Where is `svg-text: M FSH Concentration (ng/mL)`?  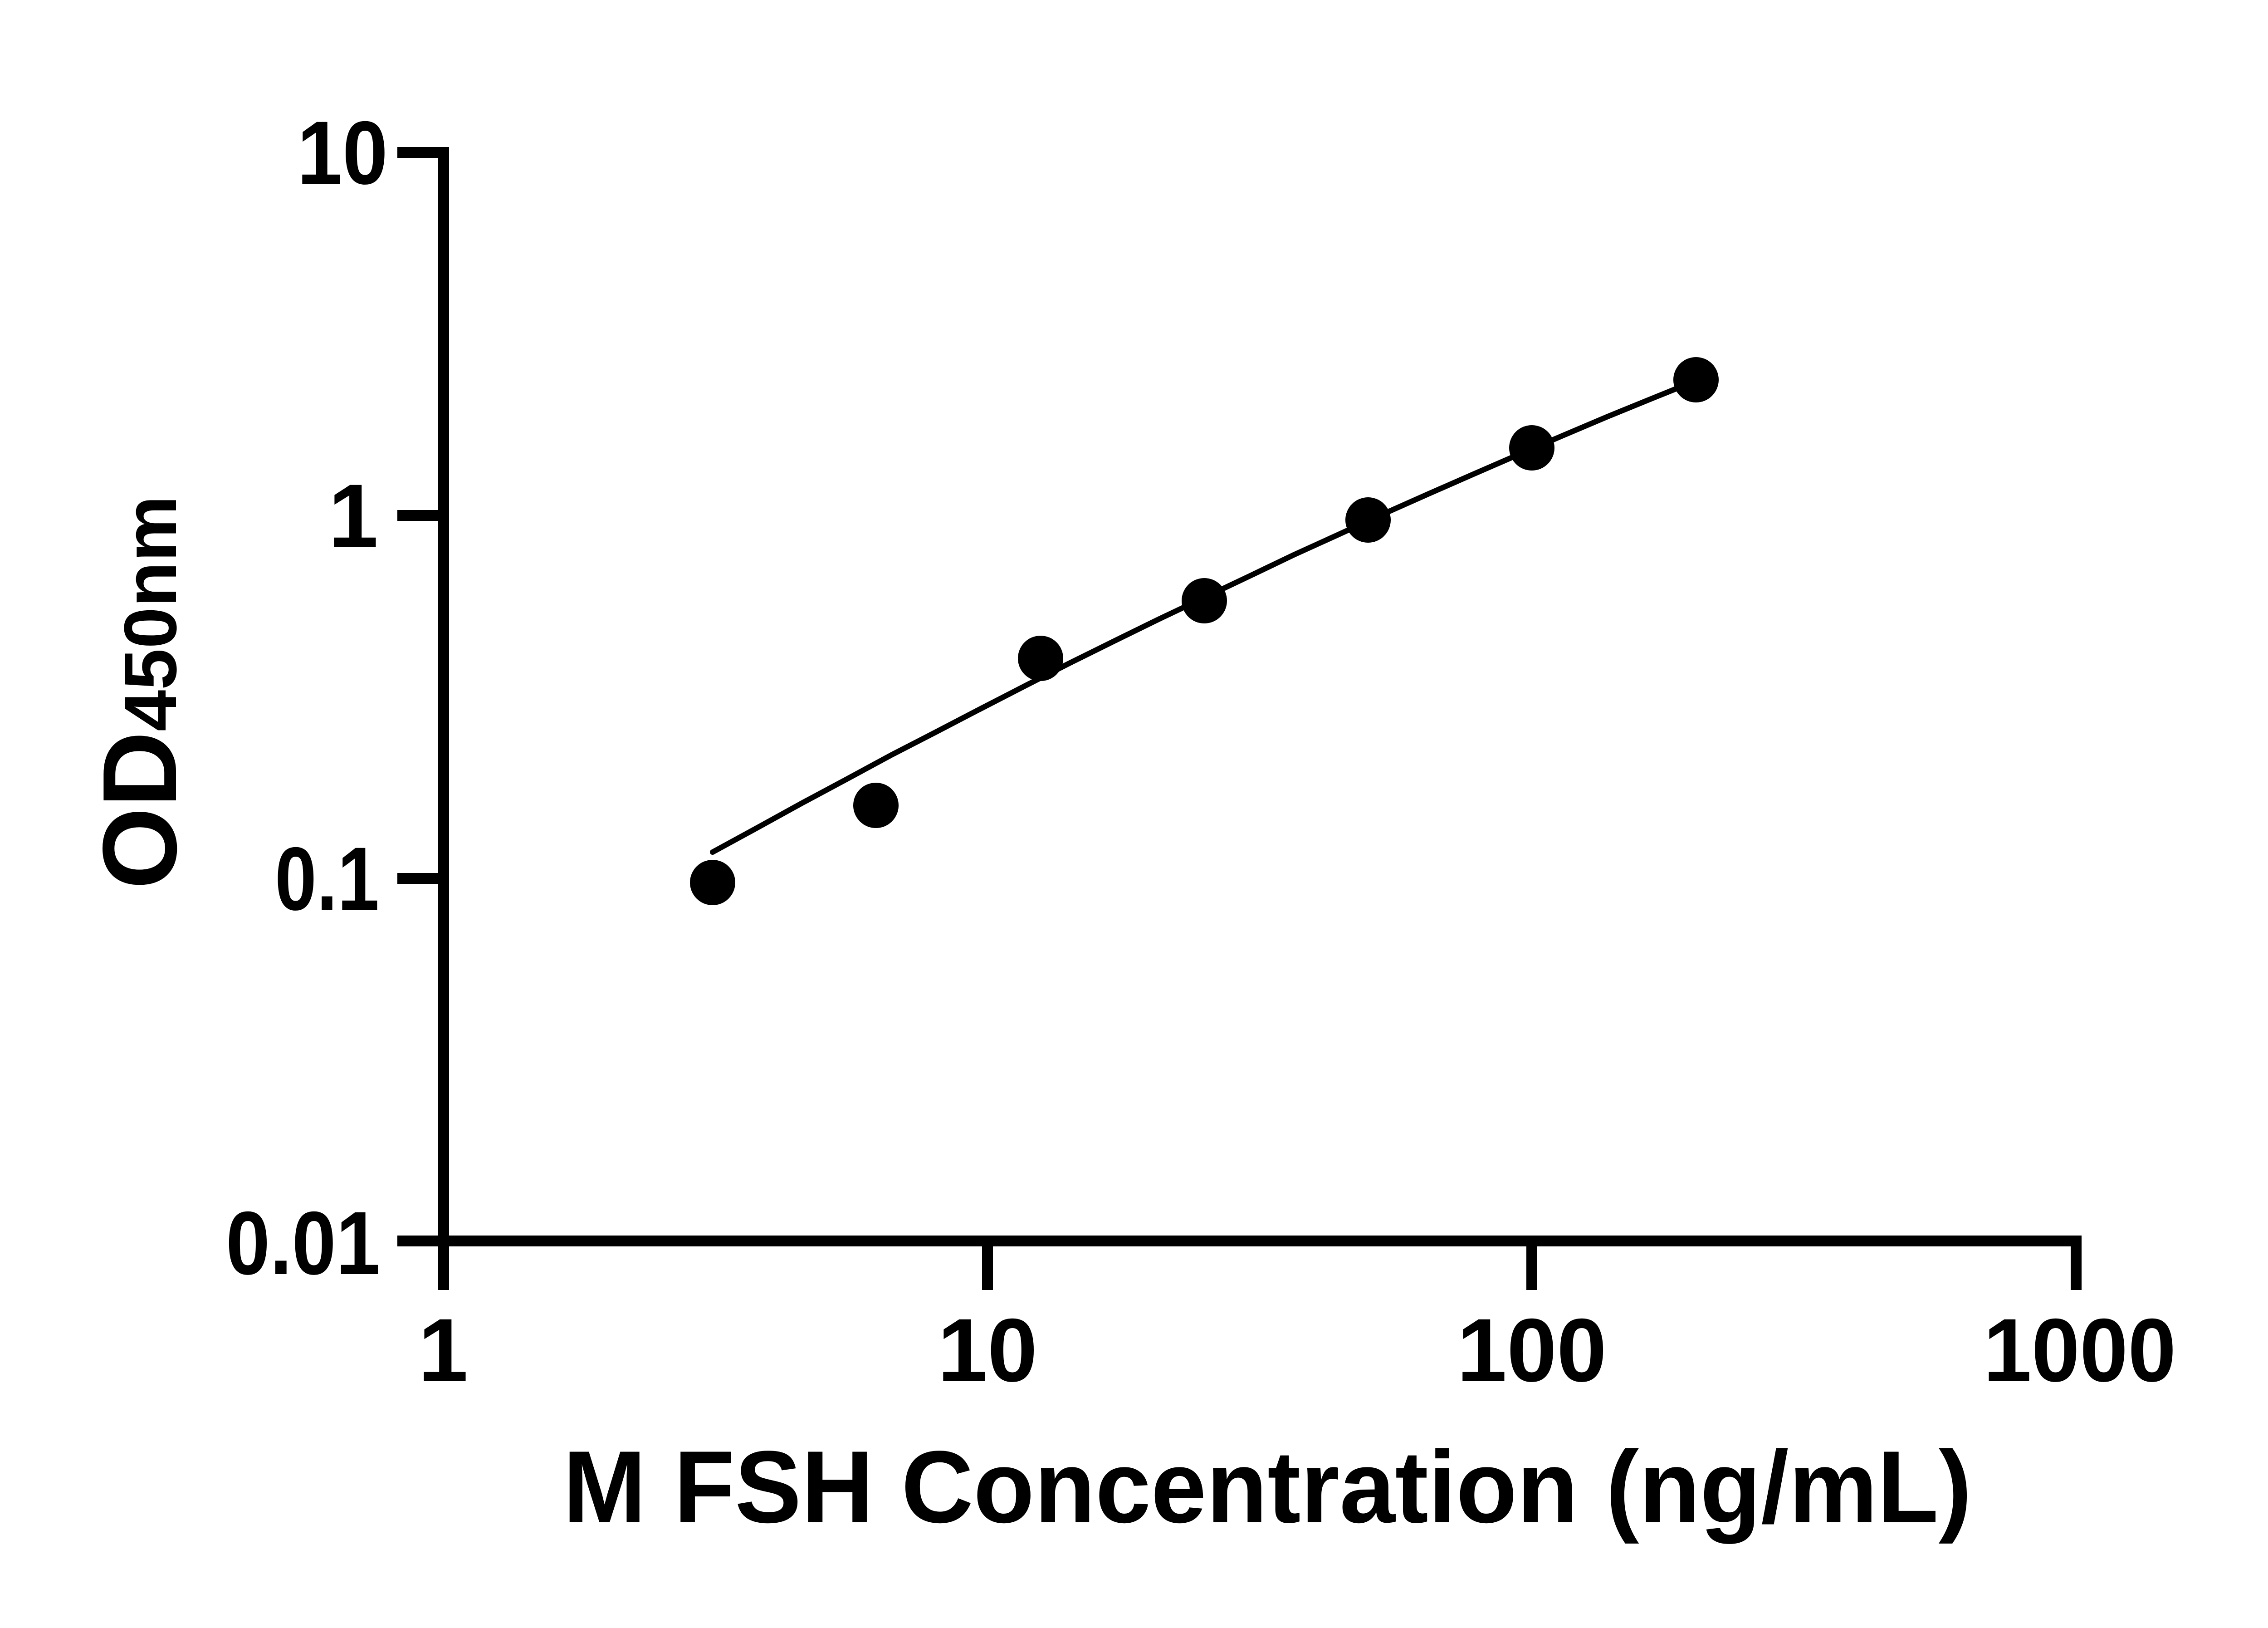
svg-text: M FSH Concentration (ng/mL) is located at coordinates (1268, 1486).